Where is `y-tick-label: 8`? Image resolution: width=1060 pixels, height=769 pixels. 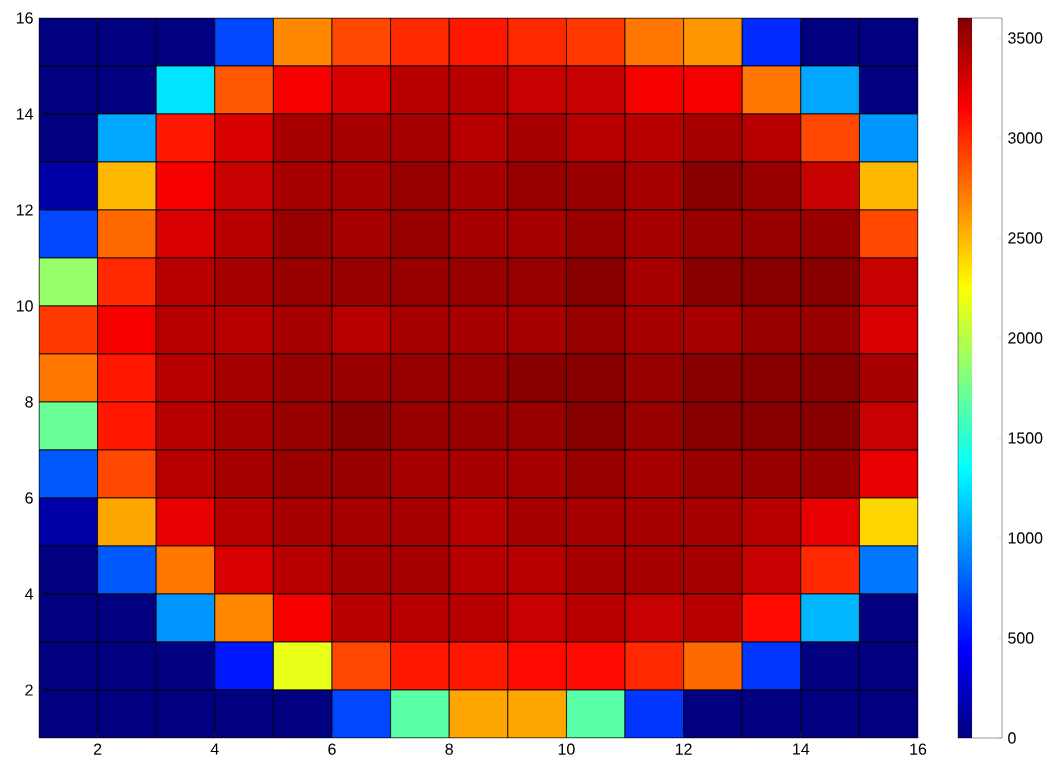
y-tick-label: 8 is located at coordinates (29, 402).